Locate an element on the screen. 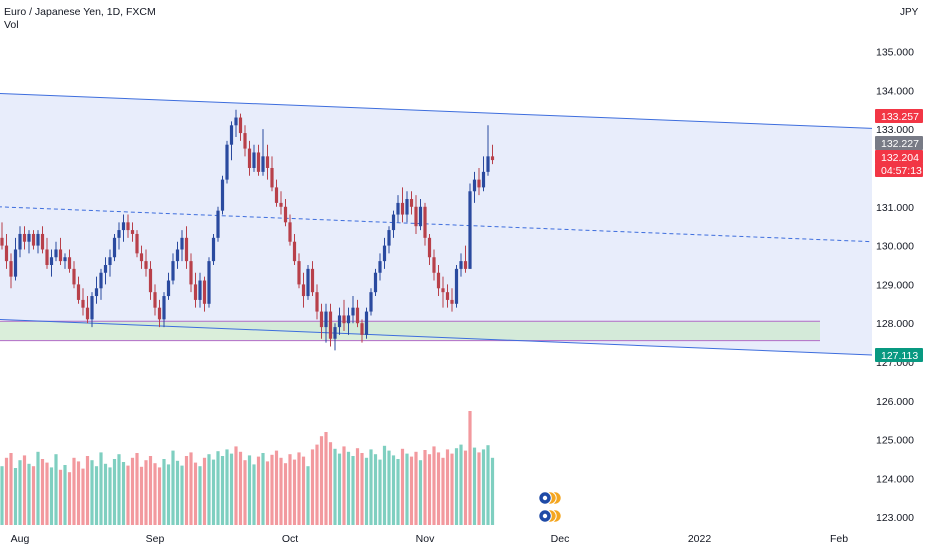  time-axis: AugSepOctNovDec2022FebMarAprMayJun is located at coordinates (471, 539).